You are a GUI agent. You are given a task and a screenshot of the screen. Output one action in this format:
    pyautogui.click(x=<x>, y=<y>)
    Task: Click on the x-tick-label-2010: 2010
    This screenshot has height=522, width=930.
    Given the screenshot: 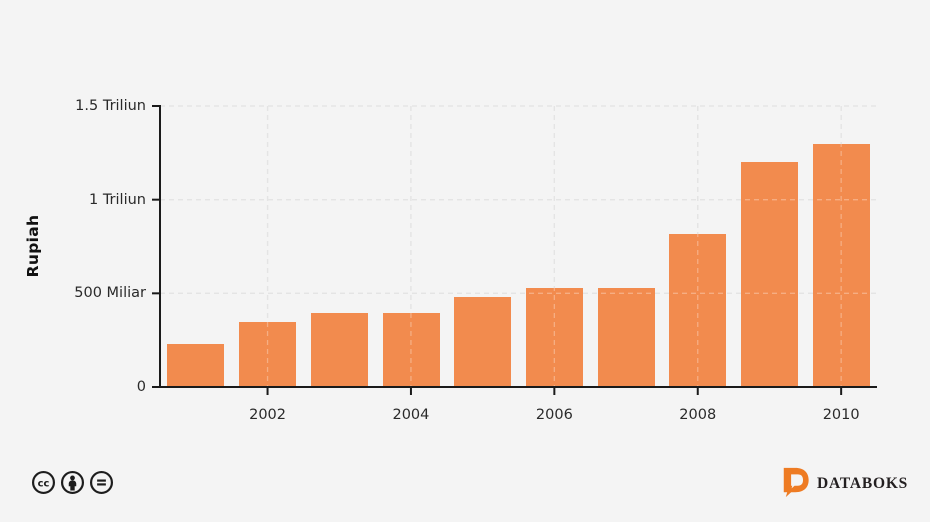 What is the action you would take?
    pyautogui.click(x=841, y=415)
    